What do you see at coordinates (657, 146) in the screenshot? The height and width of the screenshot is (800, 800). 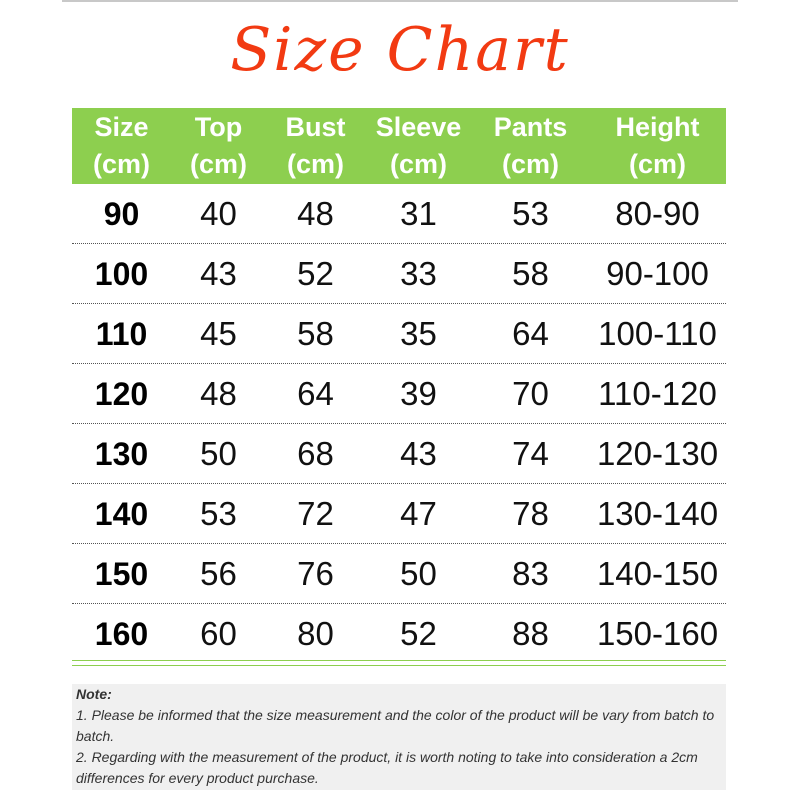 I see `header-cell: Height (cm)` at bounding box center [657, 146].